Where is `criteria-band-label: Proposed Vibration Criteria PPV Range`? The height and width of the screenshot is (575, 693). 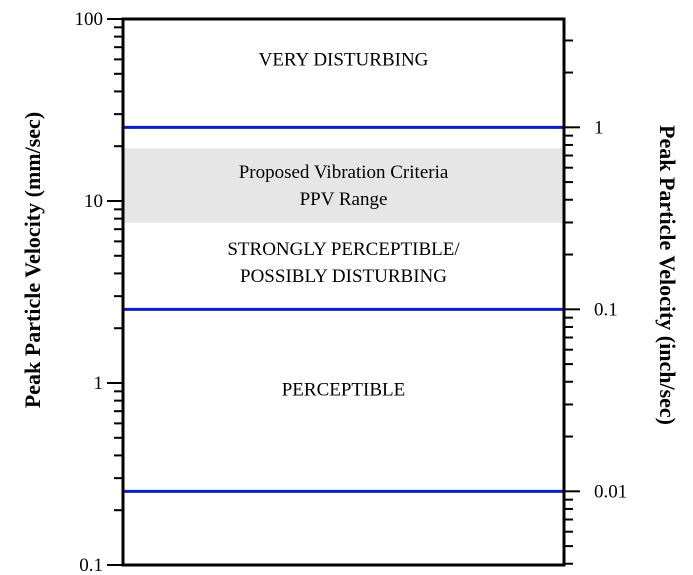 criteria-band-label: Proposed Vibration Criteria PPV Range is located at coordinates (344, 186).